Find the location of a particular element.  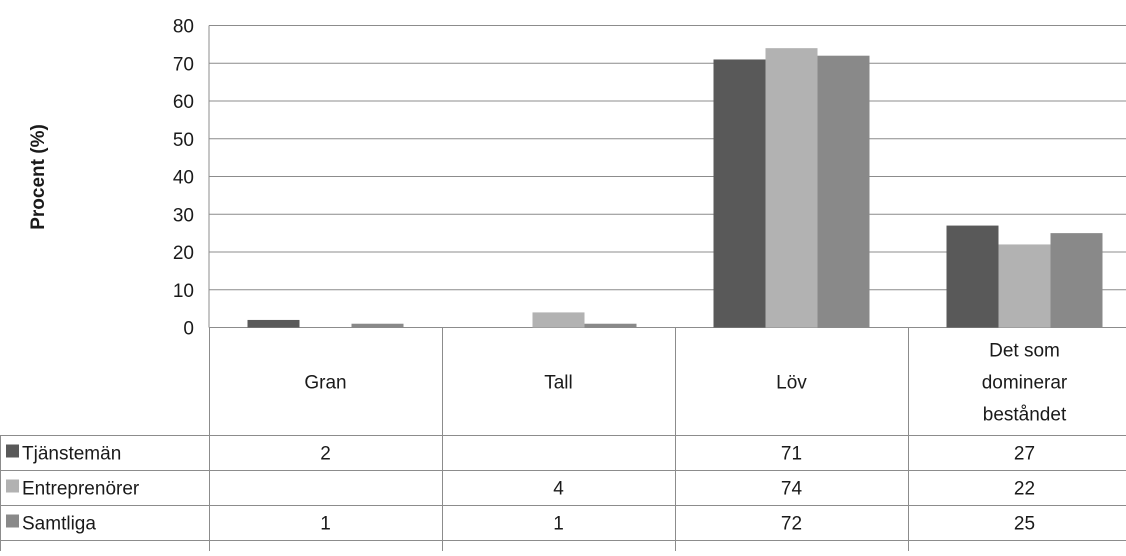

category-label: beståndet is located at coordinates (1025, 414).